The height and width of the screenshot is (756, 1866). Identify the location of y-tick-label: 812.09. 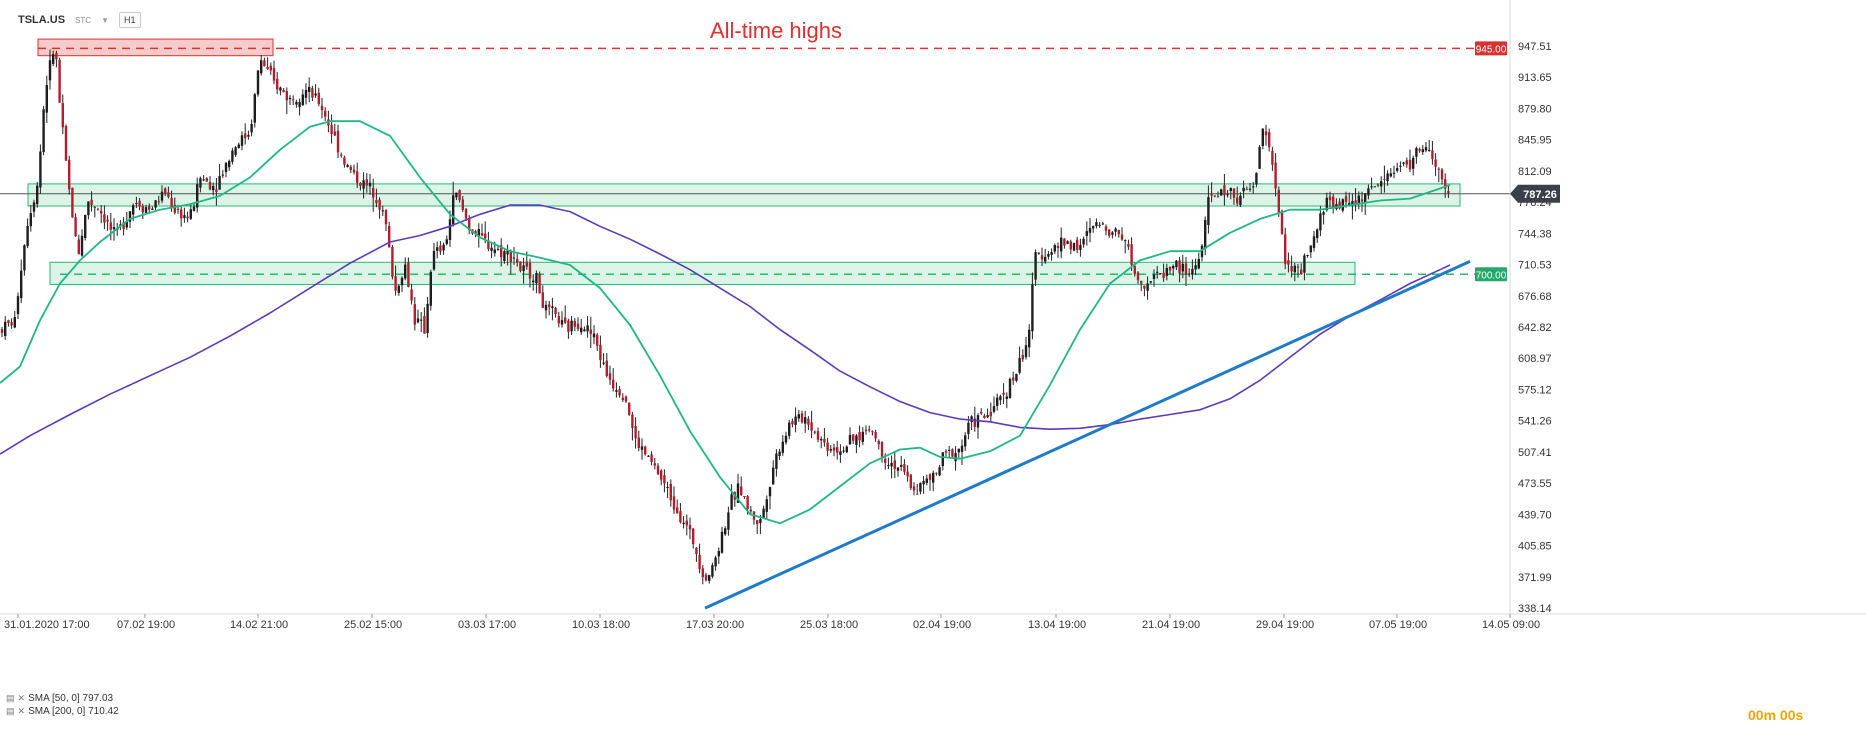
(1535, 172).